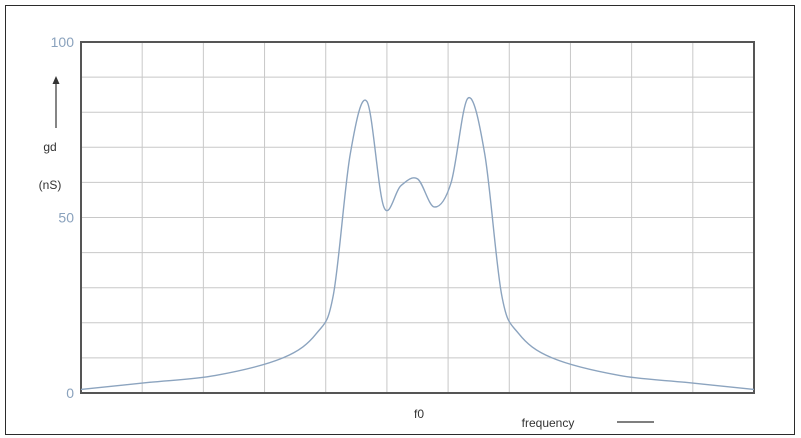 Image resolution: width=801 pixels, height=438 pixels. Describe the element at coordinates (419, 414) in the screenshot. I see `center-frequency-label: f0` at that location.